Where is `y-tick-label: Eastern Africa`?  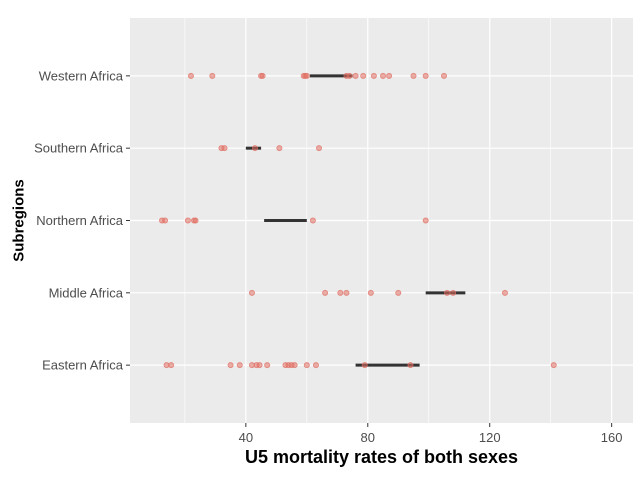 y-tick-label: Eastern Africa is located at coordinates (83, 365).